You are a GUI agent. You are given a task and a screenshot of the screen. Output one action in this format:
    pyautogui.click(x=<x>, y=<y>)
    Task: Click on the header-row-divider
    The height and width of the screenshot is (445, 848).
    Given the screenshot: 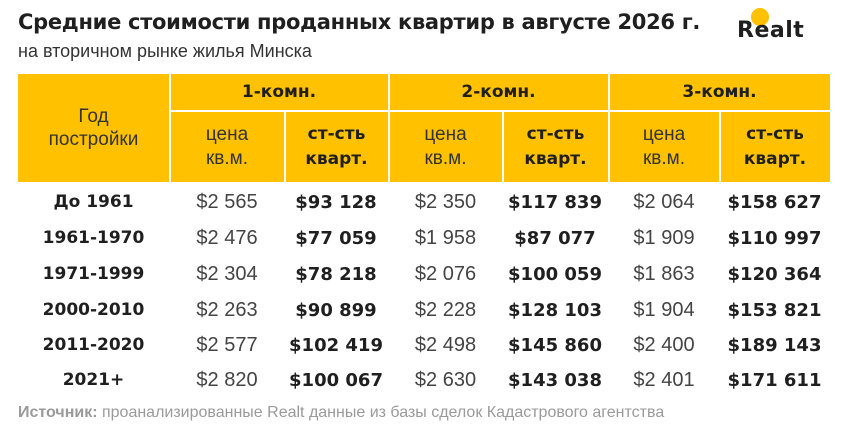 What is the action you would take?
    pyautogui.click(x=500, y=111)
    